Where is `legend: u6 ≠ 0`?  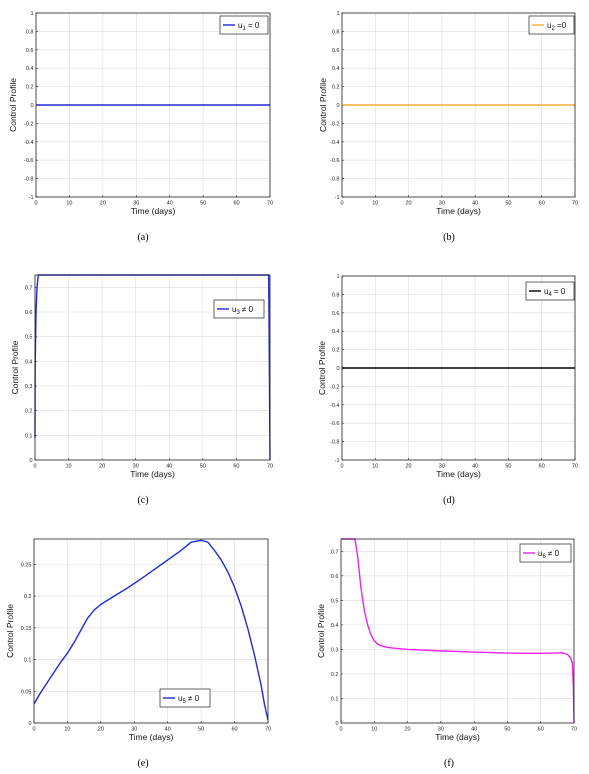 legend: u6 ≠ 0 is located at coordinates (545, 553).